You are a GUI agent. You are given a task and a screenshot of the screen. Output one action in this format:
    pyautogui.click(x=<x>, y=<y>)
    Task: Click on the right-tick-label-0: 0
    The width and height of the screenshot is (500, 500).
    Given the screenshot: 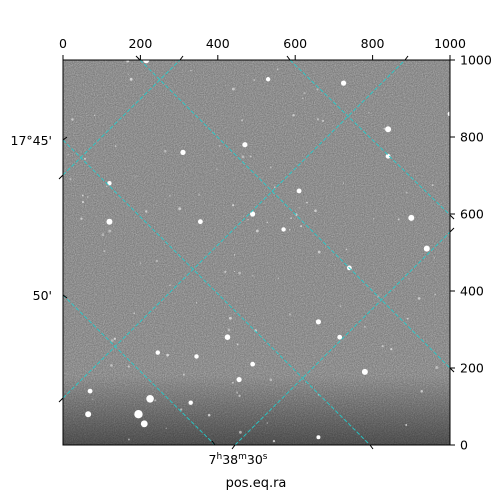 What is the action you would take?
    pyautogui.click(x=464, y=445)
    